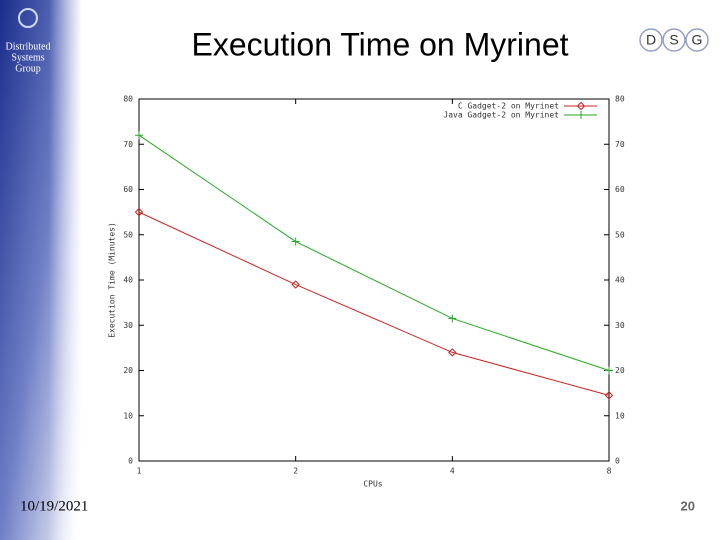 This screenshot has width=720, height=540. I want to click on legend-label: C Gadget-2 on Myrinet, so click(508, 106).